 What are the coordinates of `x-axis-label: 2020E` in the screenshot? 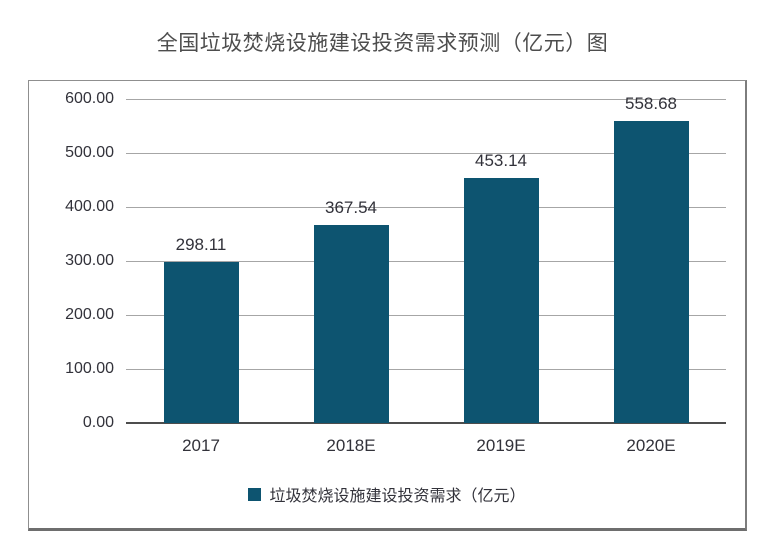 It's located at (651, 445).